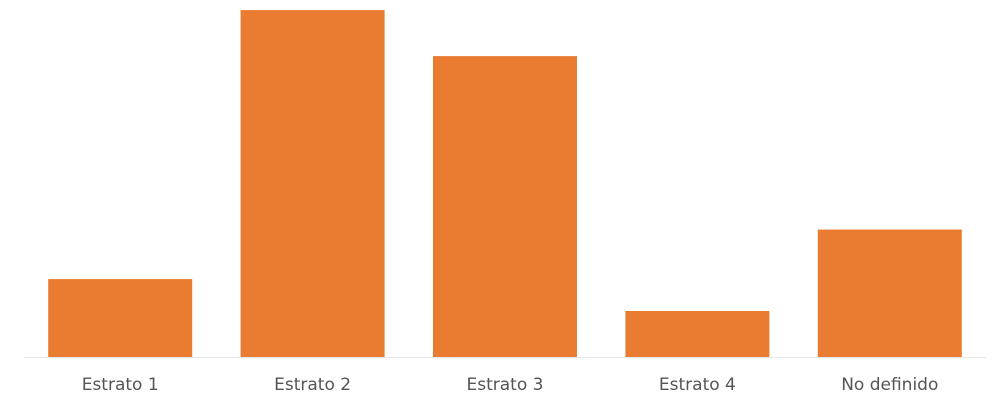  I want to click on x-tick-label: Estrato 2, so click(312, 385).